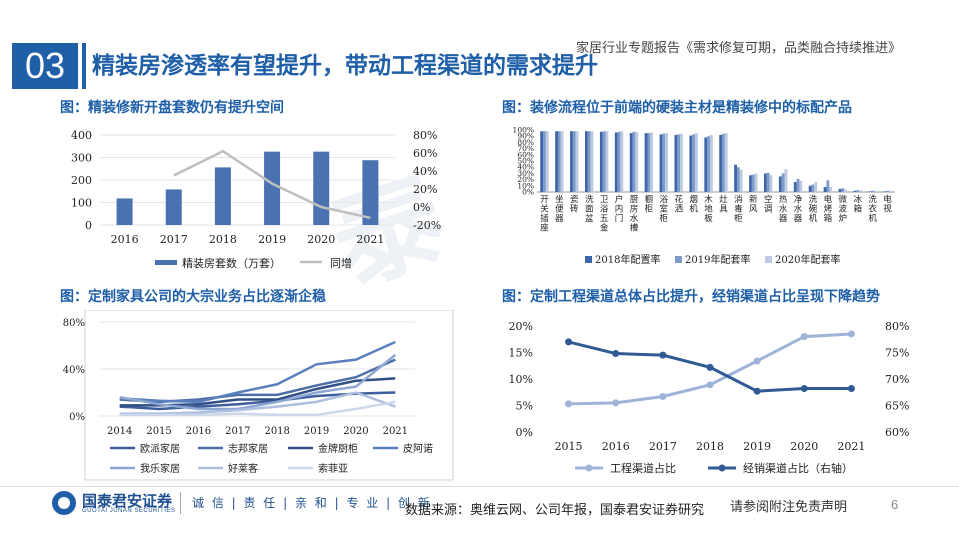 This screenshot has height=539, width=959. I want to click on y2-tick-label: 20%, so click(425, 189).